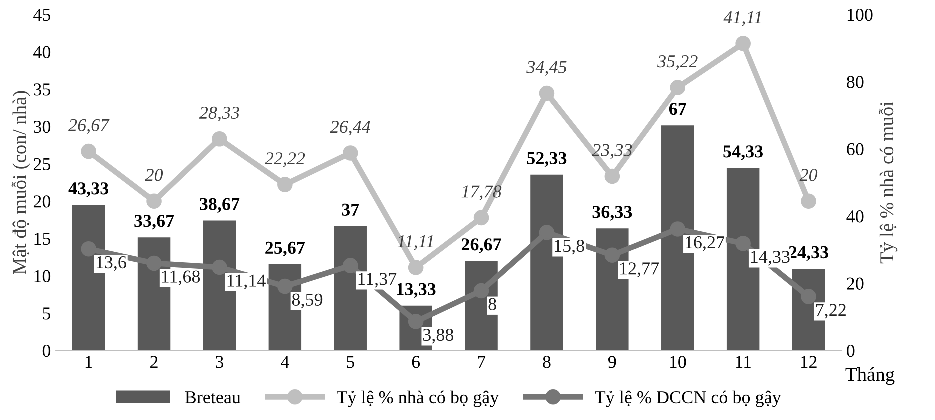 Image resolution: width=935 pixels, height=420 pixels. Describe the element at coordinates (546, 68) in the screenshot. I see `data-label: 34,45` at that location.